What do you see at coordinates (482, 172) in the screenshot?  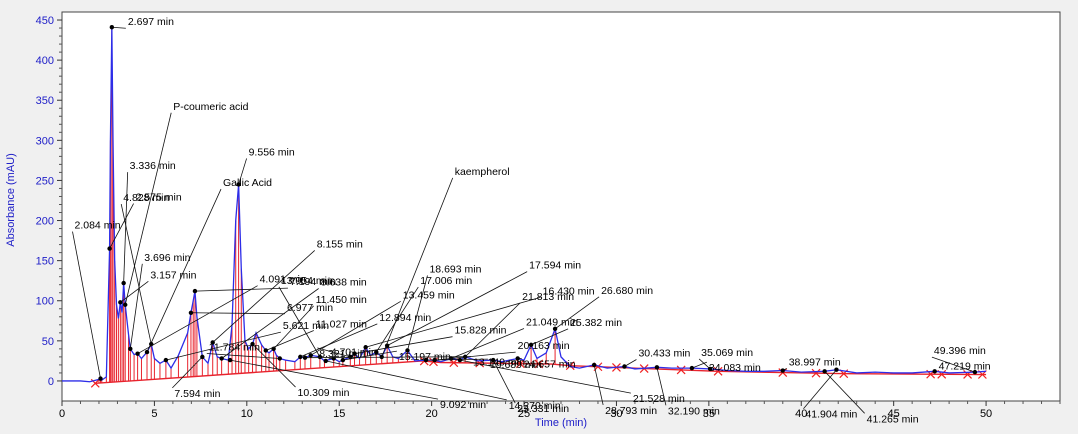 I see `peak-label: kaempherol` at bounding box center [482, 172].